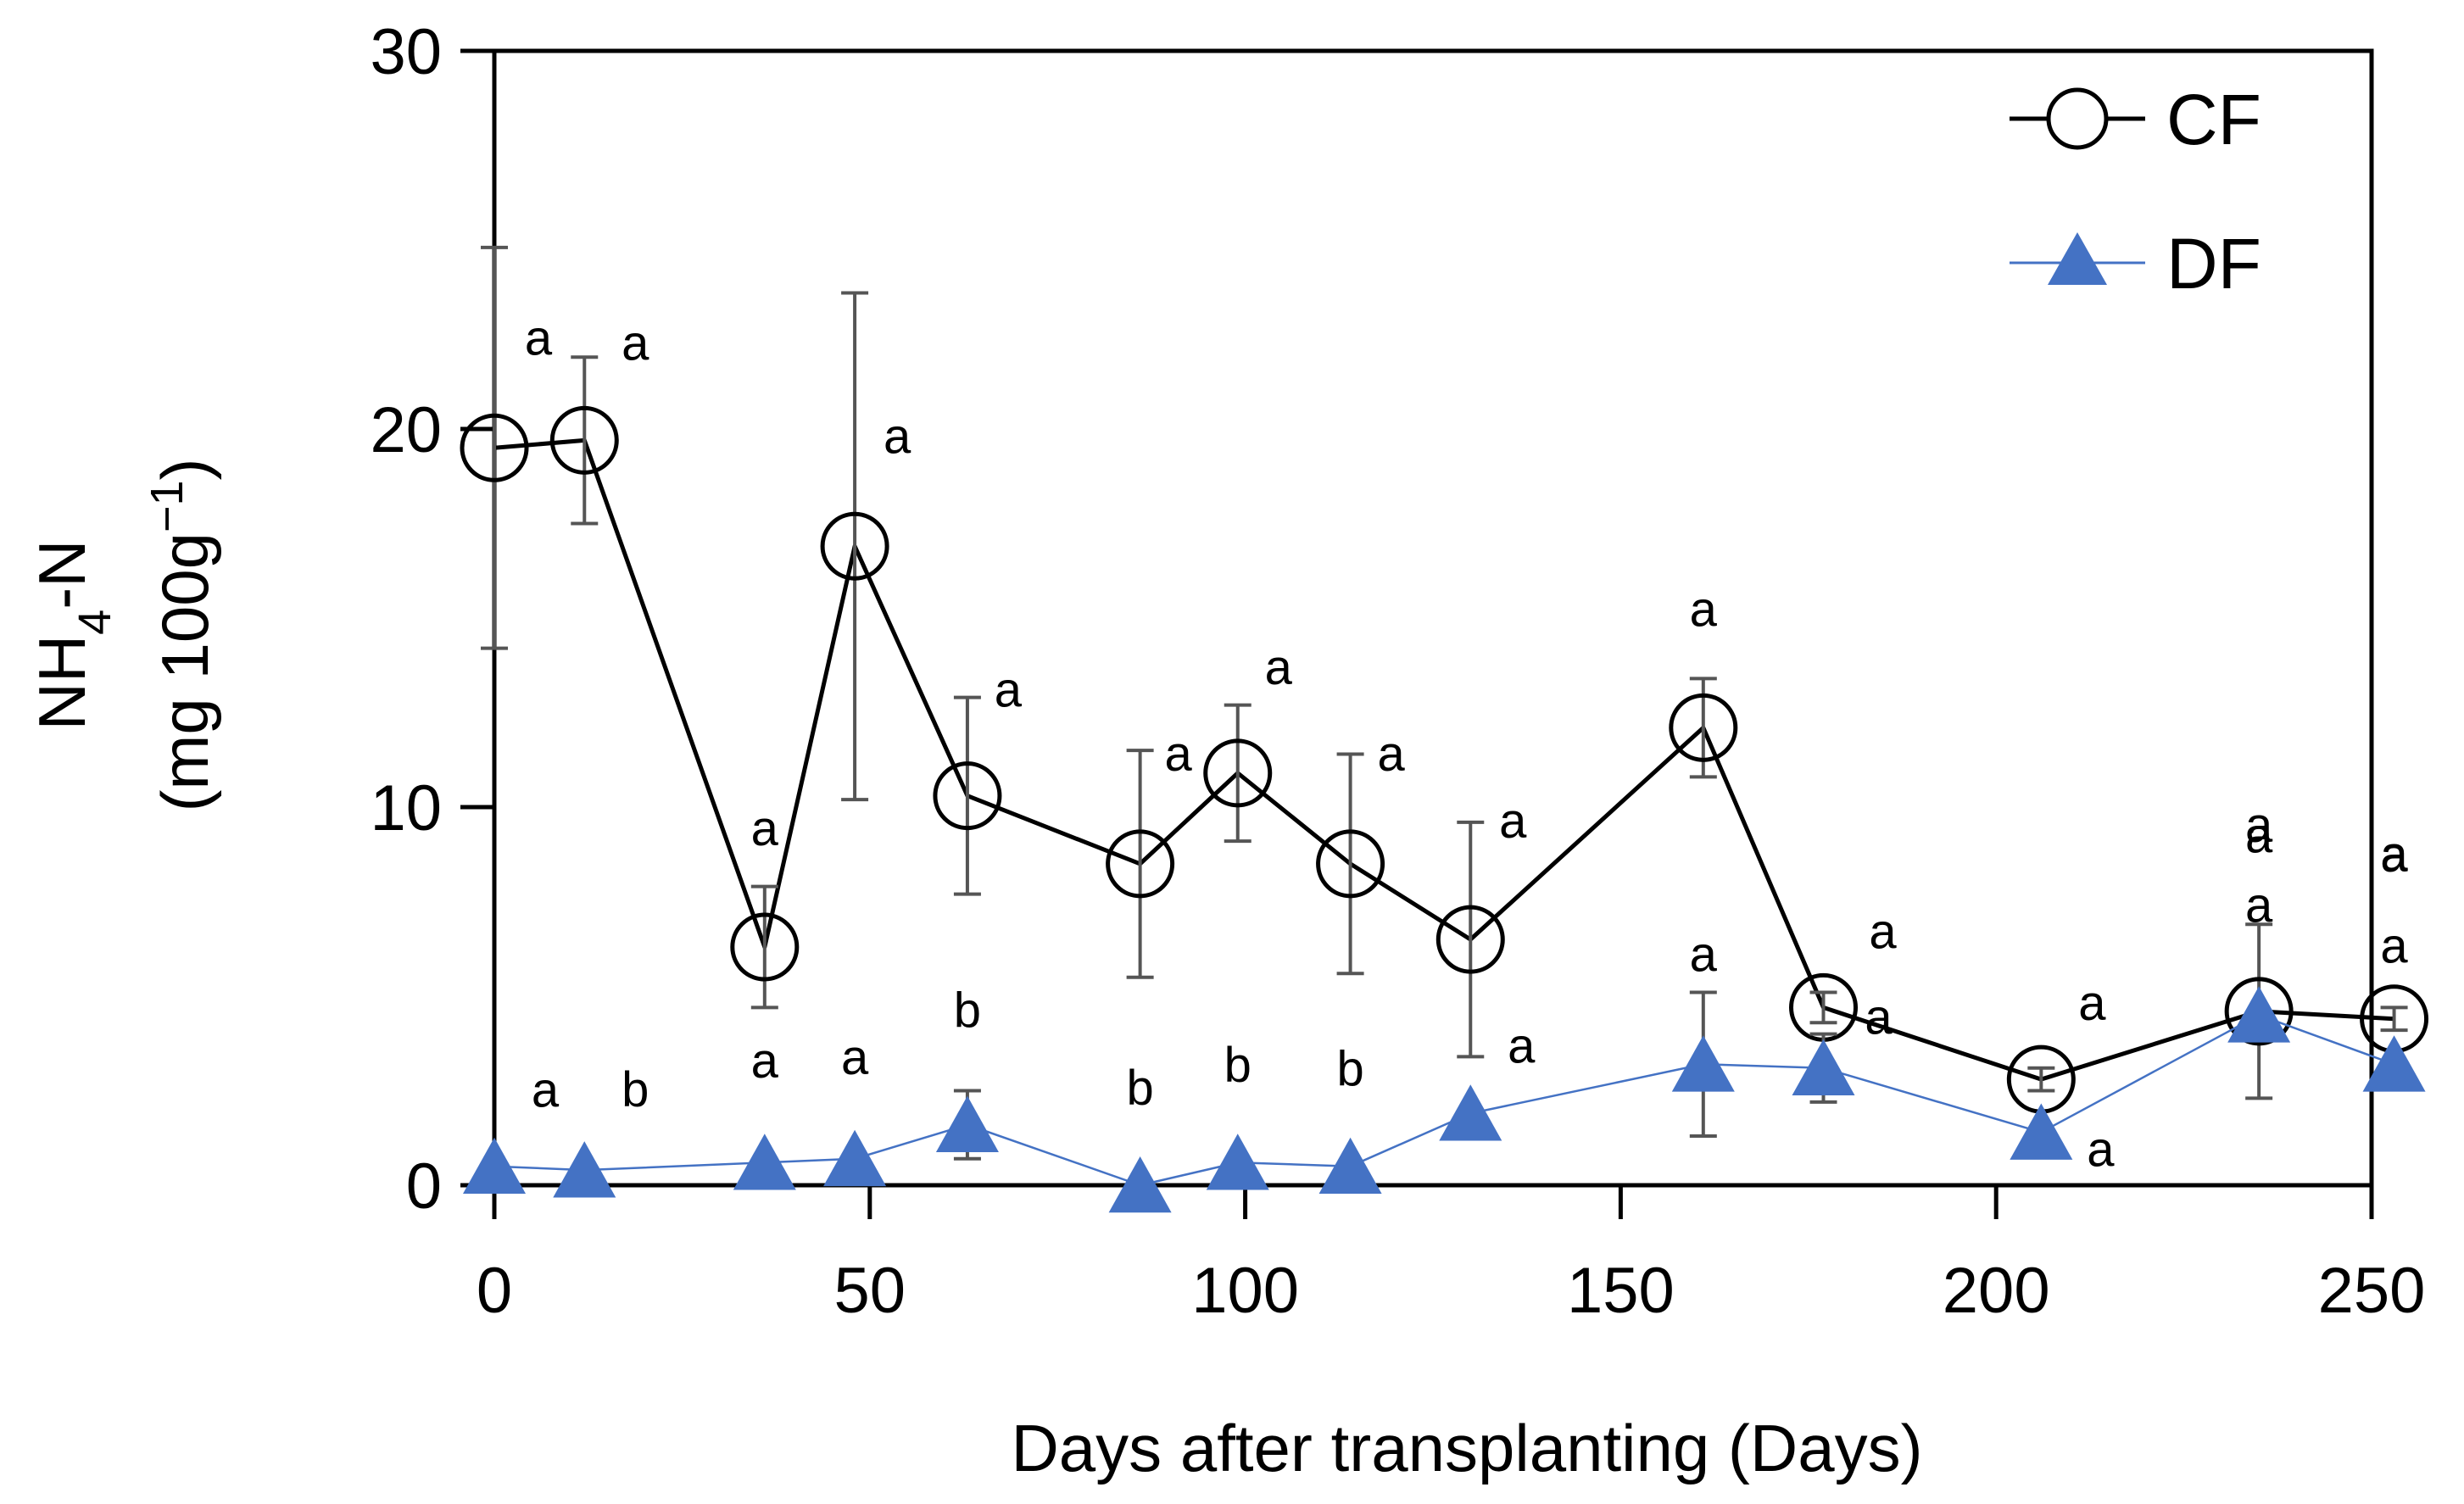 This screenshot has height=1504, width=2464. I want to click on y-tick-label-30: 30, so click(406, 52).